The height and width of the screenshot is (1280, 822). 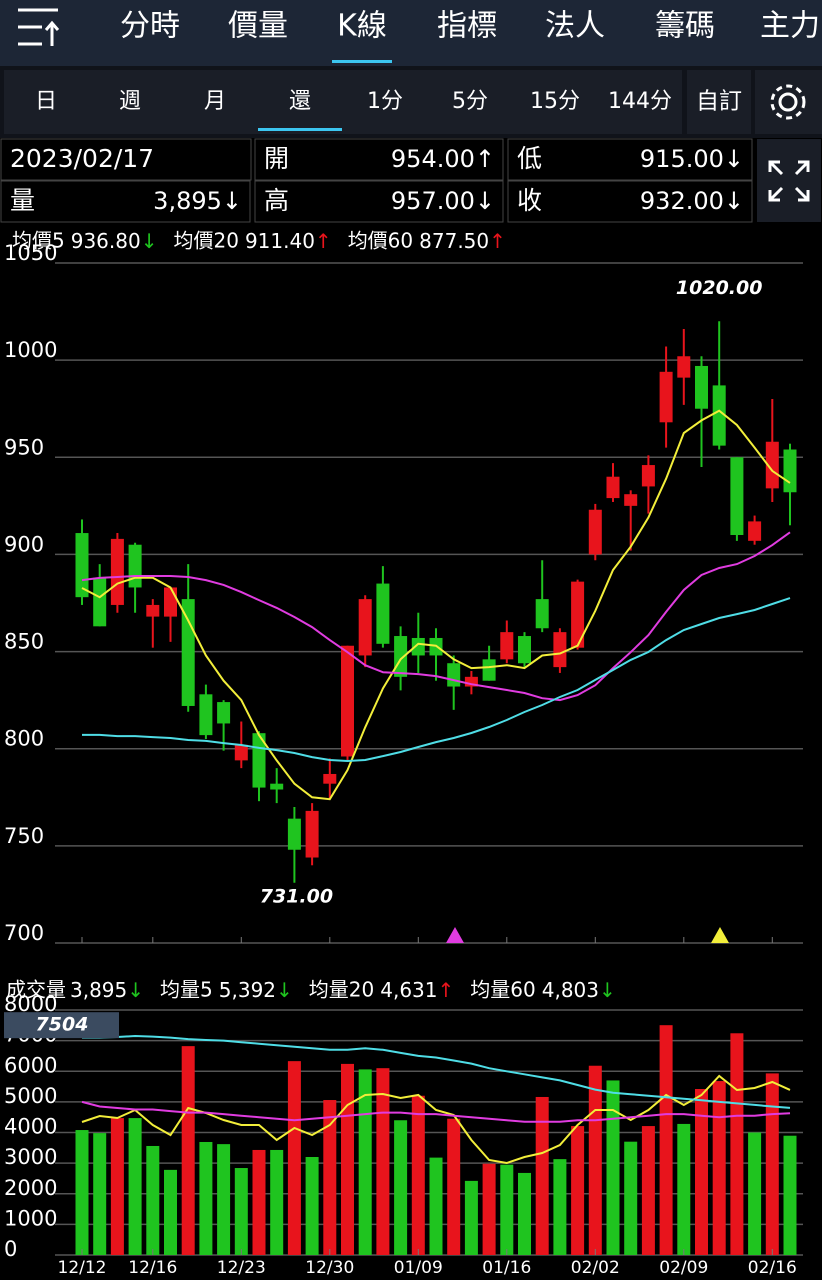 I want to click on custom-button, so click(x=719, y=102).